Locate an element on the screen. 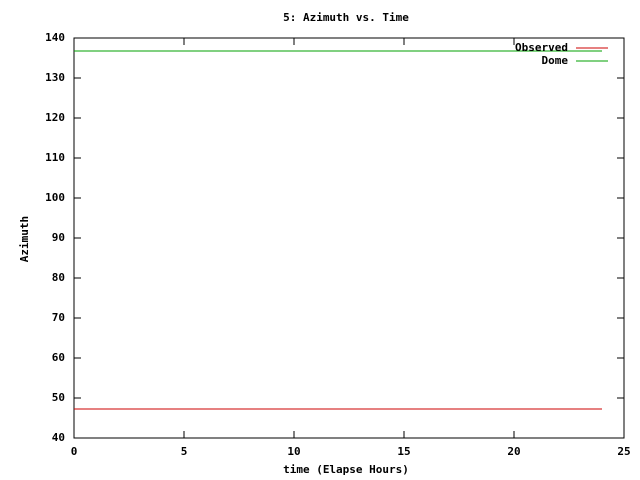 The width and height of the screenshot is (640, 480). y-tick-label: 90 is located at coordinates (58, 237).